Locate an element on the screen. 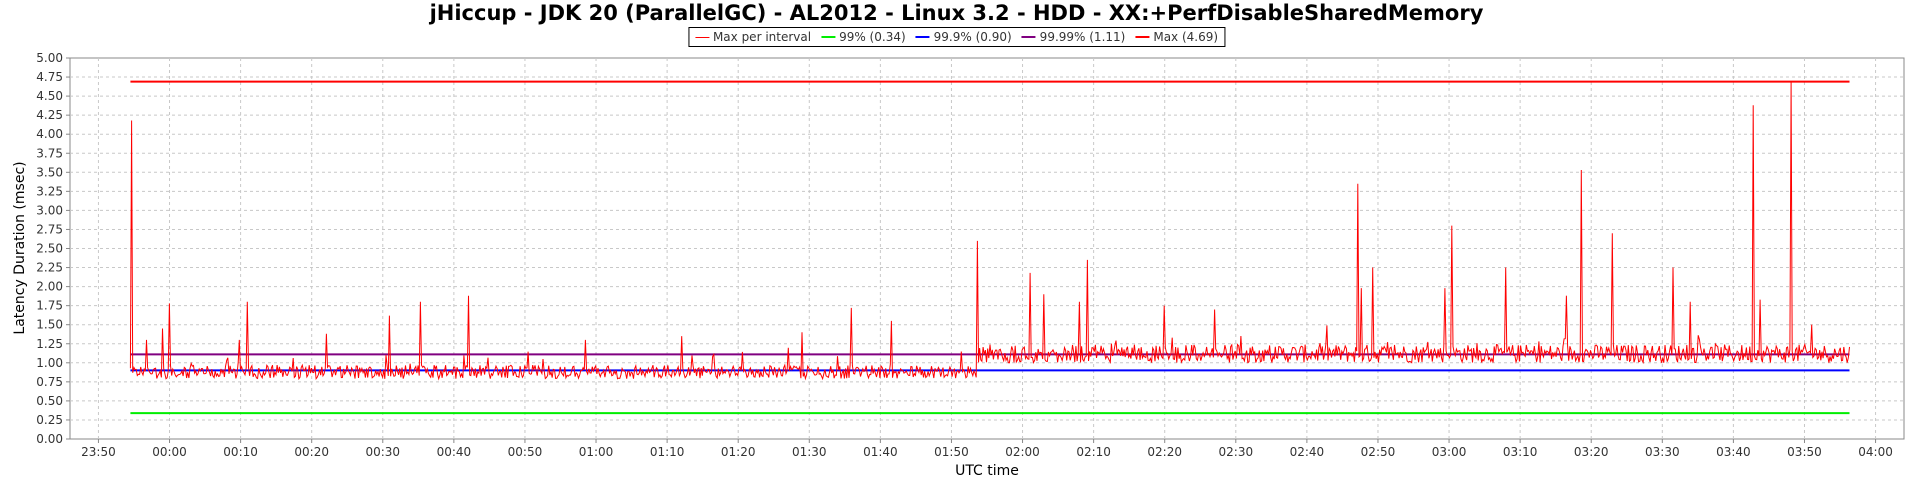 This screenshot has height=486, width=1913. y-tick-label: 1.75 is located at coordinates (49, 306).